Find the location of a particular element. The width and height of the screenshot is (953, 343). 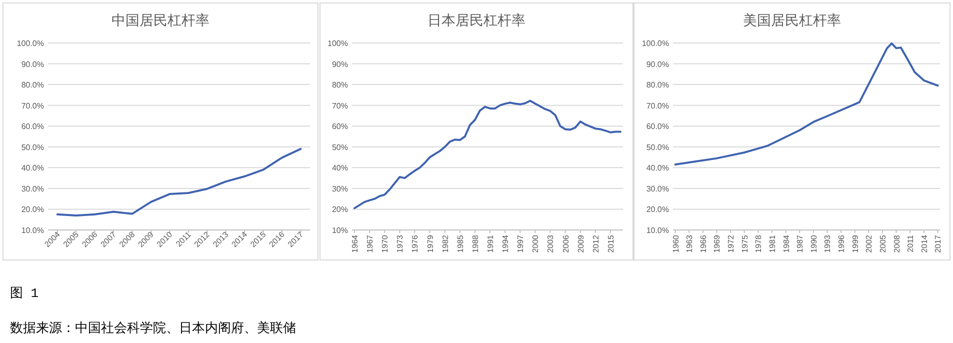

x-tick-label: 2014 is located at coordinates (924, 243).